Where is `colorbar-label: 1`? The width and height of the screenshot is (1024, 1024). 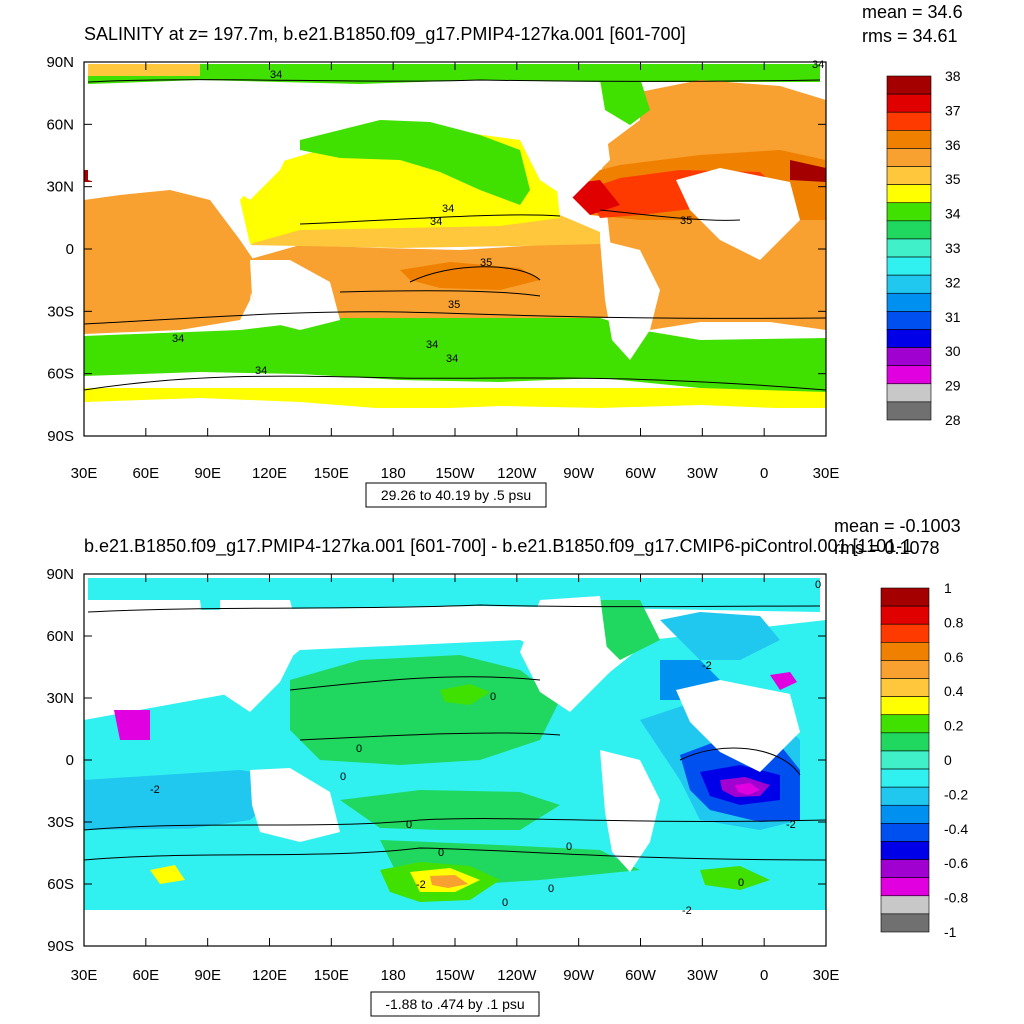 colorbar-label: 1 is located at coordinates (948, 588).